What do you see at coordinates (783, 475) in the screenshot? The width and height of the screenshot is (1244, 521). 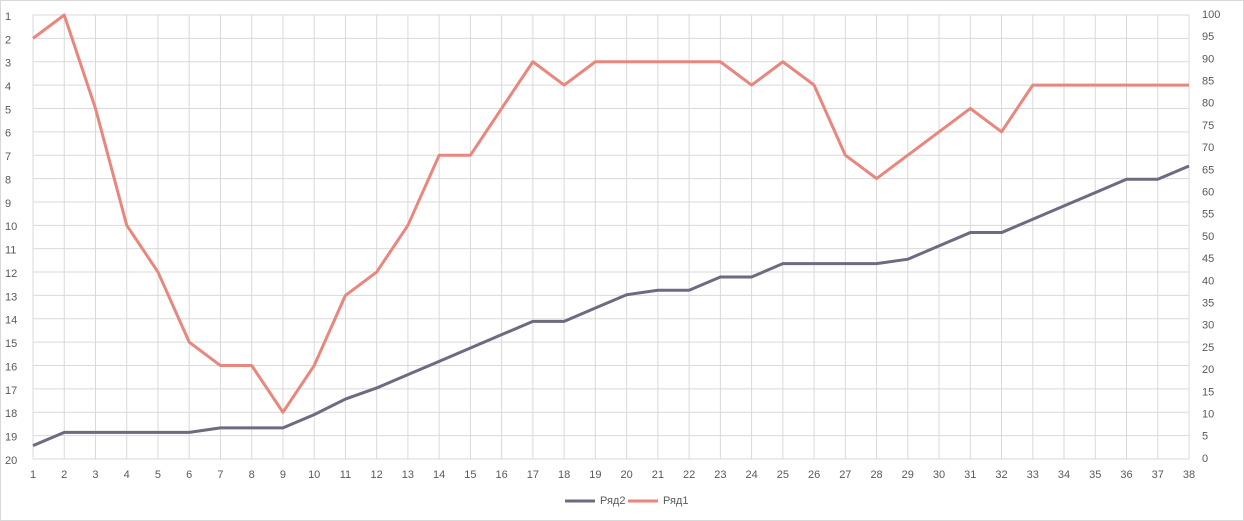 I see `x-tick-label: 25` at bounding box center [783, 475].